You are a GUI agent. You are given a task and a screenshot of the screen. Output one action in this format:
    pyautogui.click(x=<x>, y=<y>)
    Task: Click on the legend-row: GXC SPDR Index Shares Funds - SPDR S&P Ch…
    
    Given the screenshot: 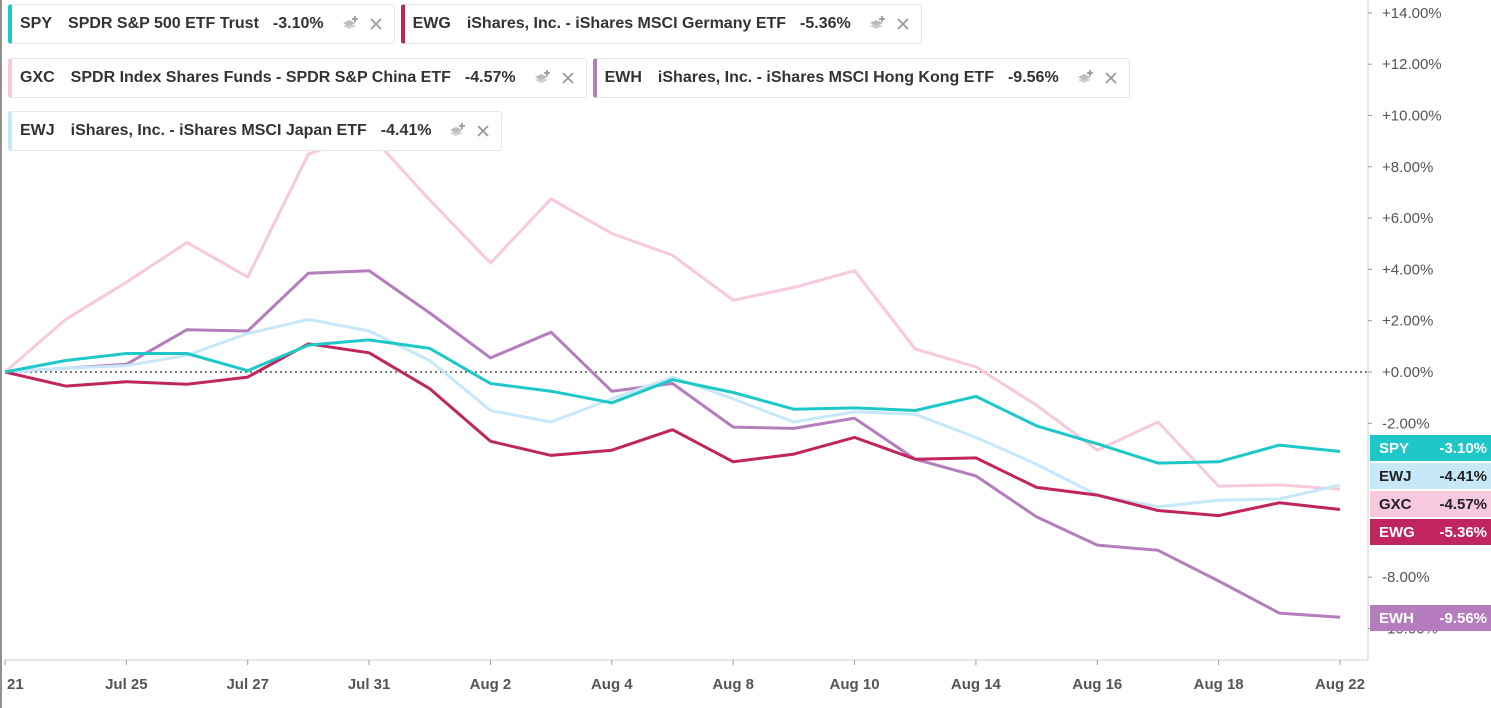 What is the action you would take?
    pyautogui.click(x=569, y=78)
    